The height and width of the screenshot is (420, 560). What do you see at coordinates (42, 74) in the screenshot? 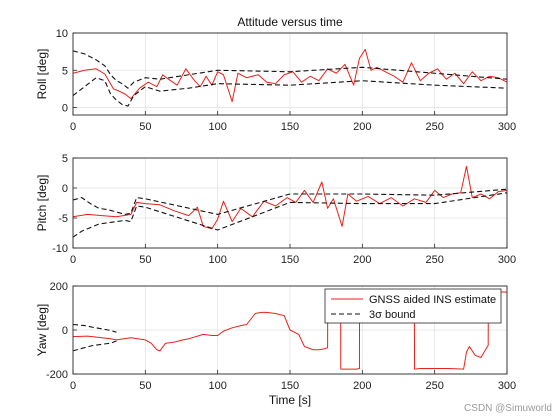
I see `y-axis-label: Roll [deg]` at bounding box center [42, 74].